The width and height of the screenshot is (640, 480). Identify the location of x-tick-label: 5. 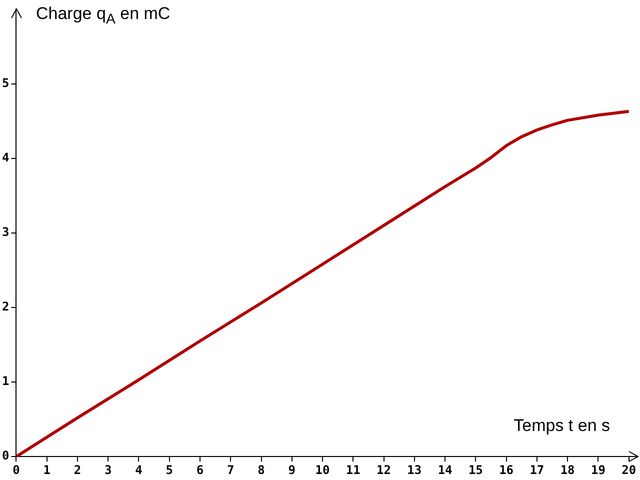
(169, 469).